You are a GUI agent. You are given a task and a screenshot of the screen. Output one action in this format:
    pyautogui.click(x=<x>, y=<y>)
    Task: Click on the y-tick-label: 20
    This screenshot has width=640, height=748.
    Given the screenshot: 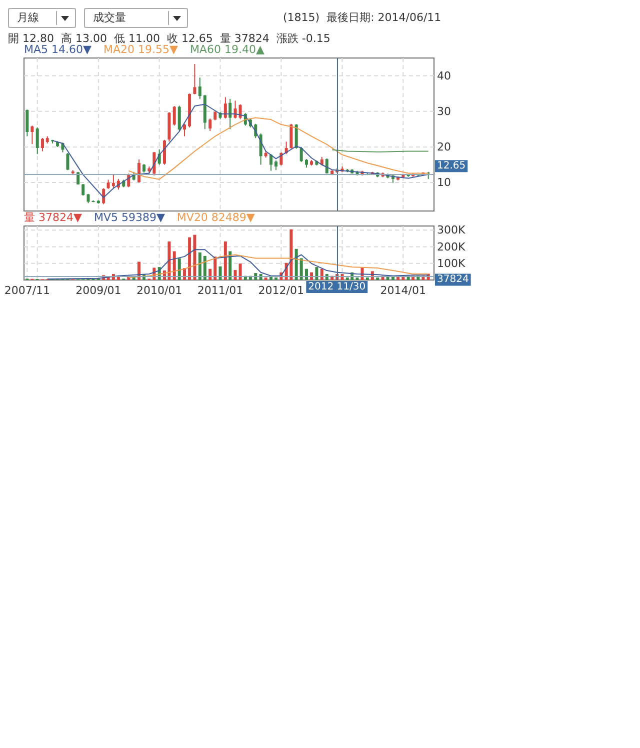 What is the action you would take?
    pyautogui.click(x=444, y=147)
    